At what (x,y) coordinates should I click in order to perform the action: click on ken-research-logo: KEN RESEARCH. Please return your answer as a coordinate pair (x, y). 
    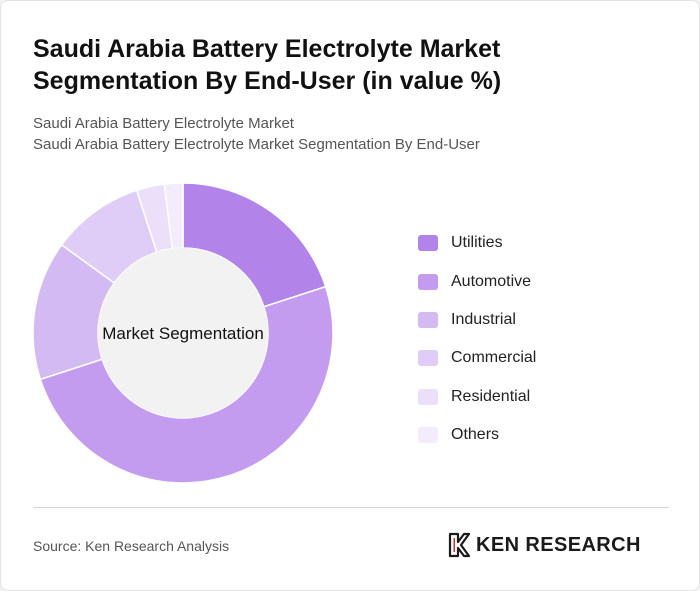
    Looking at the image, I should click on (544, 545).